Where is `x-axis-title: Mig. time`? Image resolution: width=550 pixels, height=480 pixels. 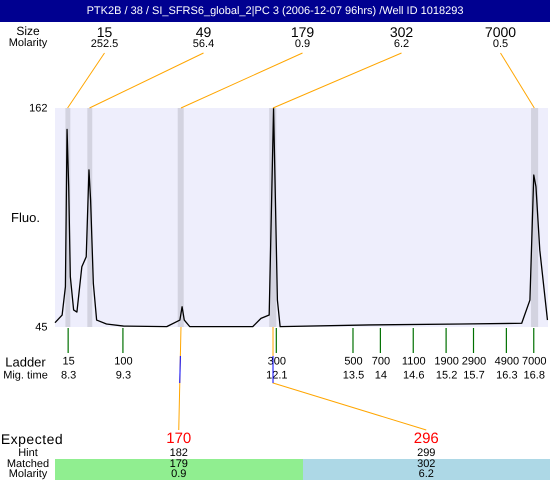
x-axis-title: Mig. time is located at coordinates (25, 376).